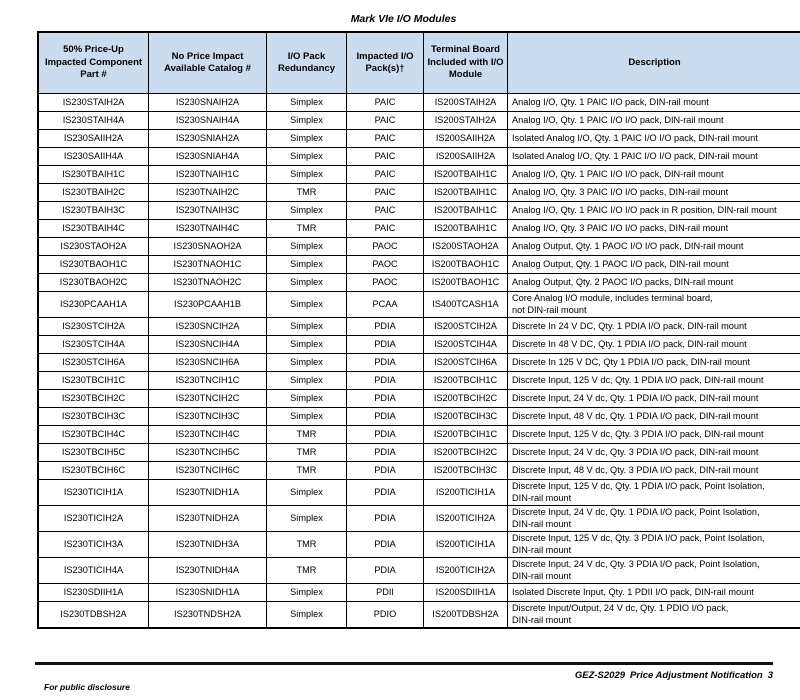 The width and height of the screenshot is (800, 700). What do you see at coordinates (93, 192) in the screenshot?
I see `table-cell: IS230TBAIH2C` at bounding box center [93, 192].